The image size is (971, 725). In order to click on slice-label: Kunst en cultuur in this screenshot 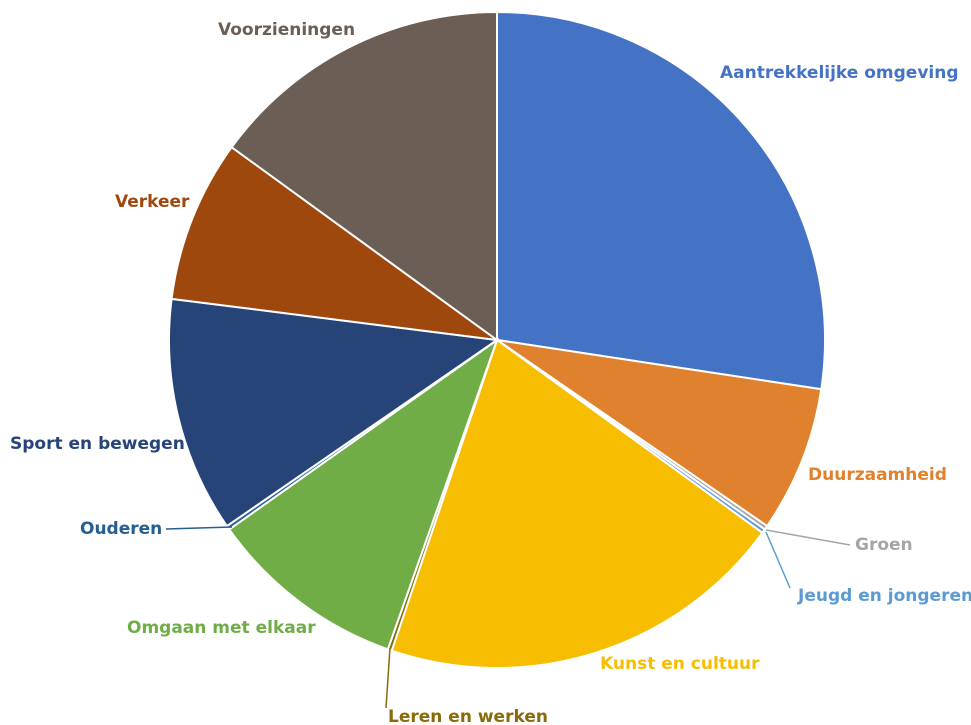, I will do `click(680, 664)`.